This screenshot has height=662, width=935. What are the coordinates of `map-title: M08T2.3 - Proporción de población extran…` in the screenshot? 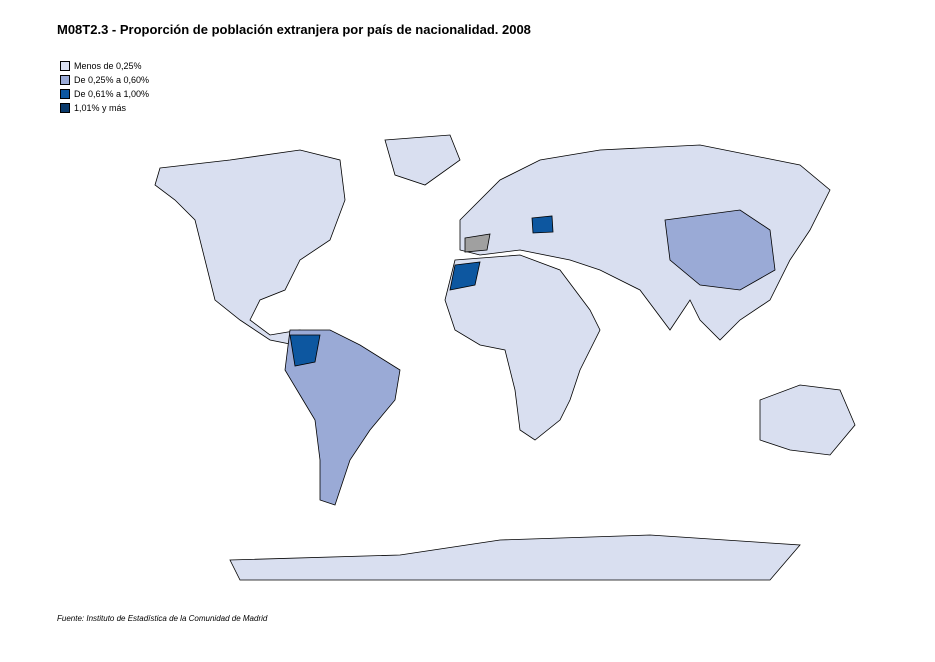 It's located at (294, 29).